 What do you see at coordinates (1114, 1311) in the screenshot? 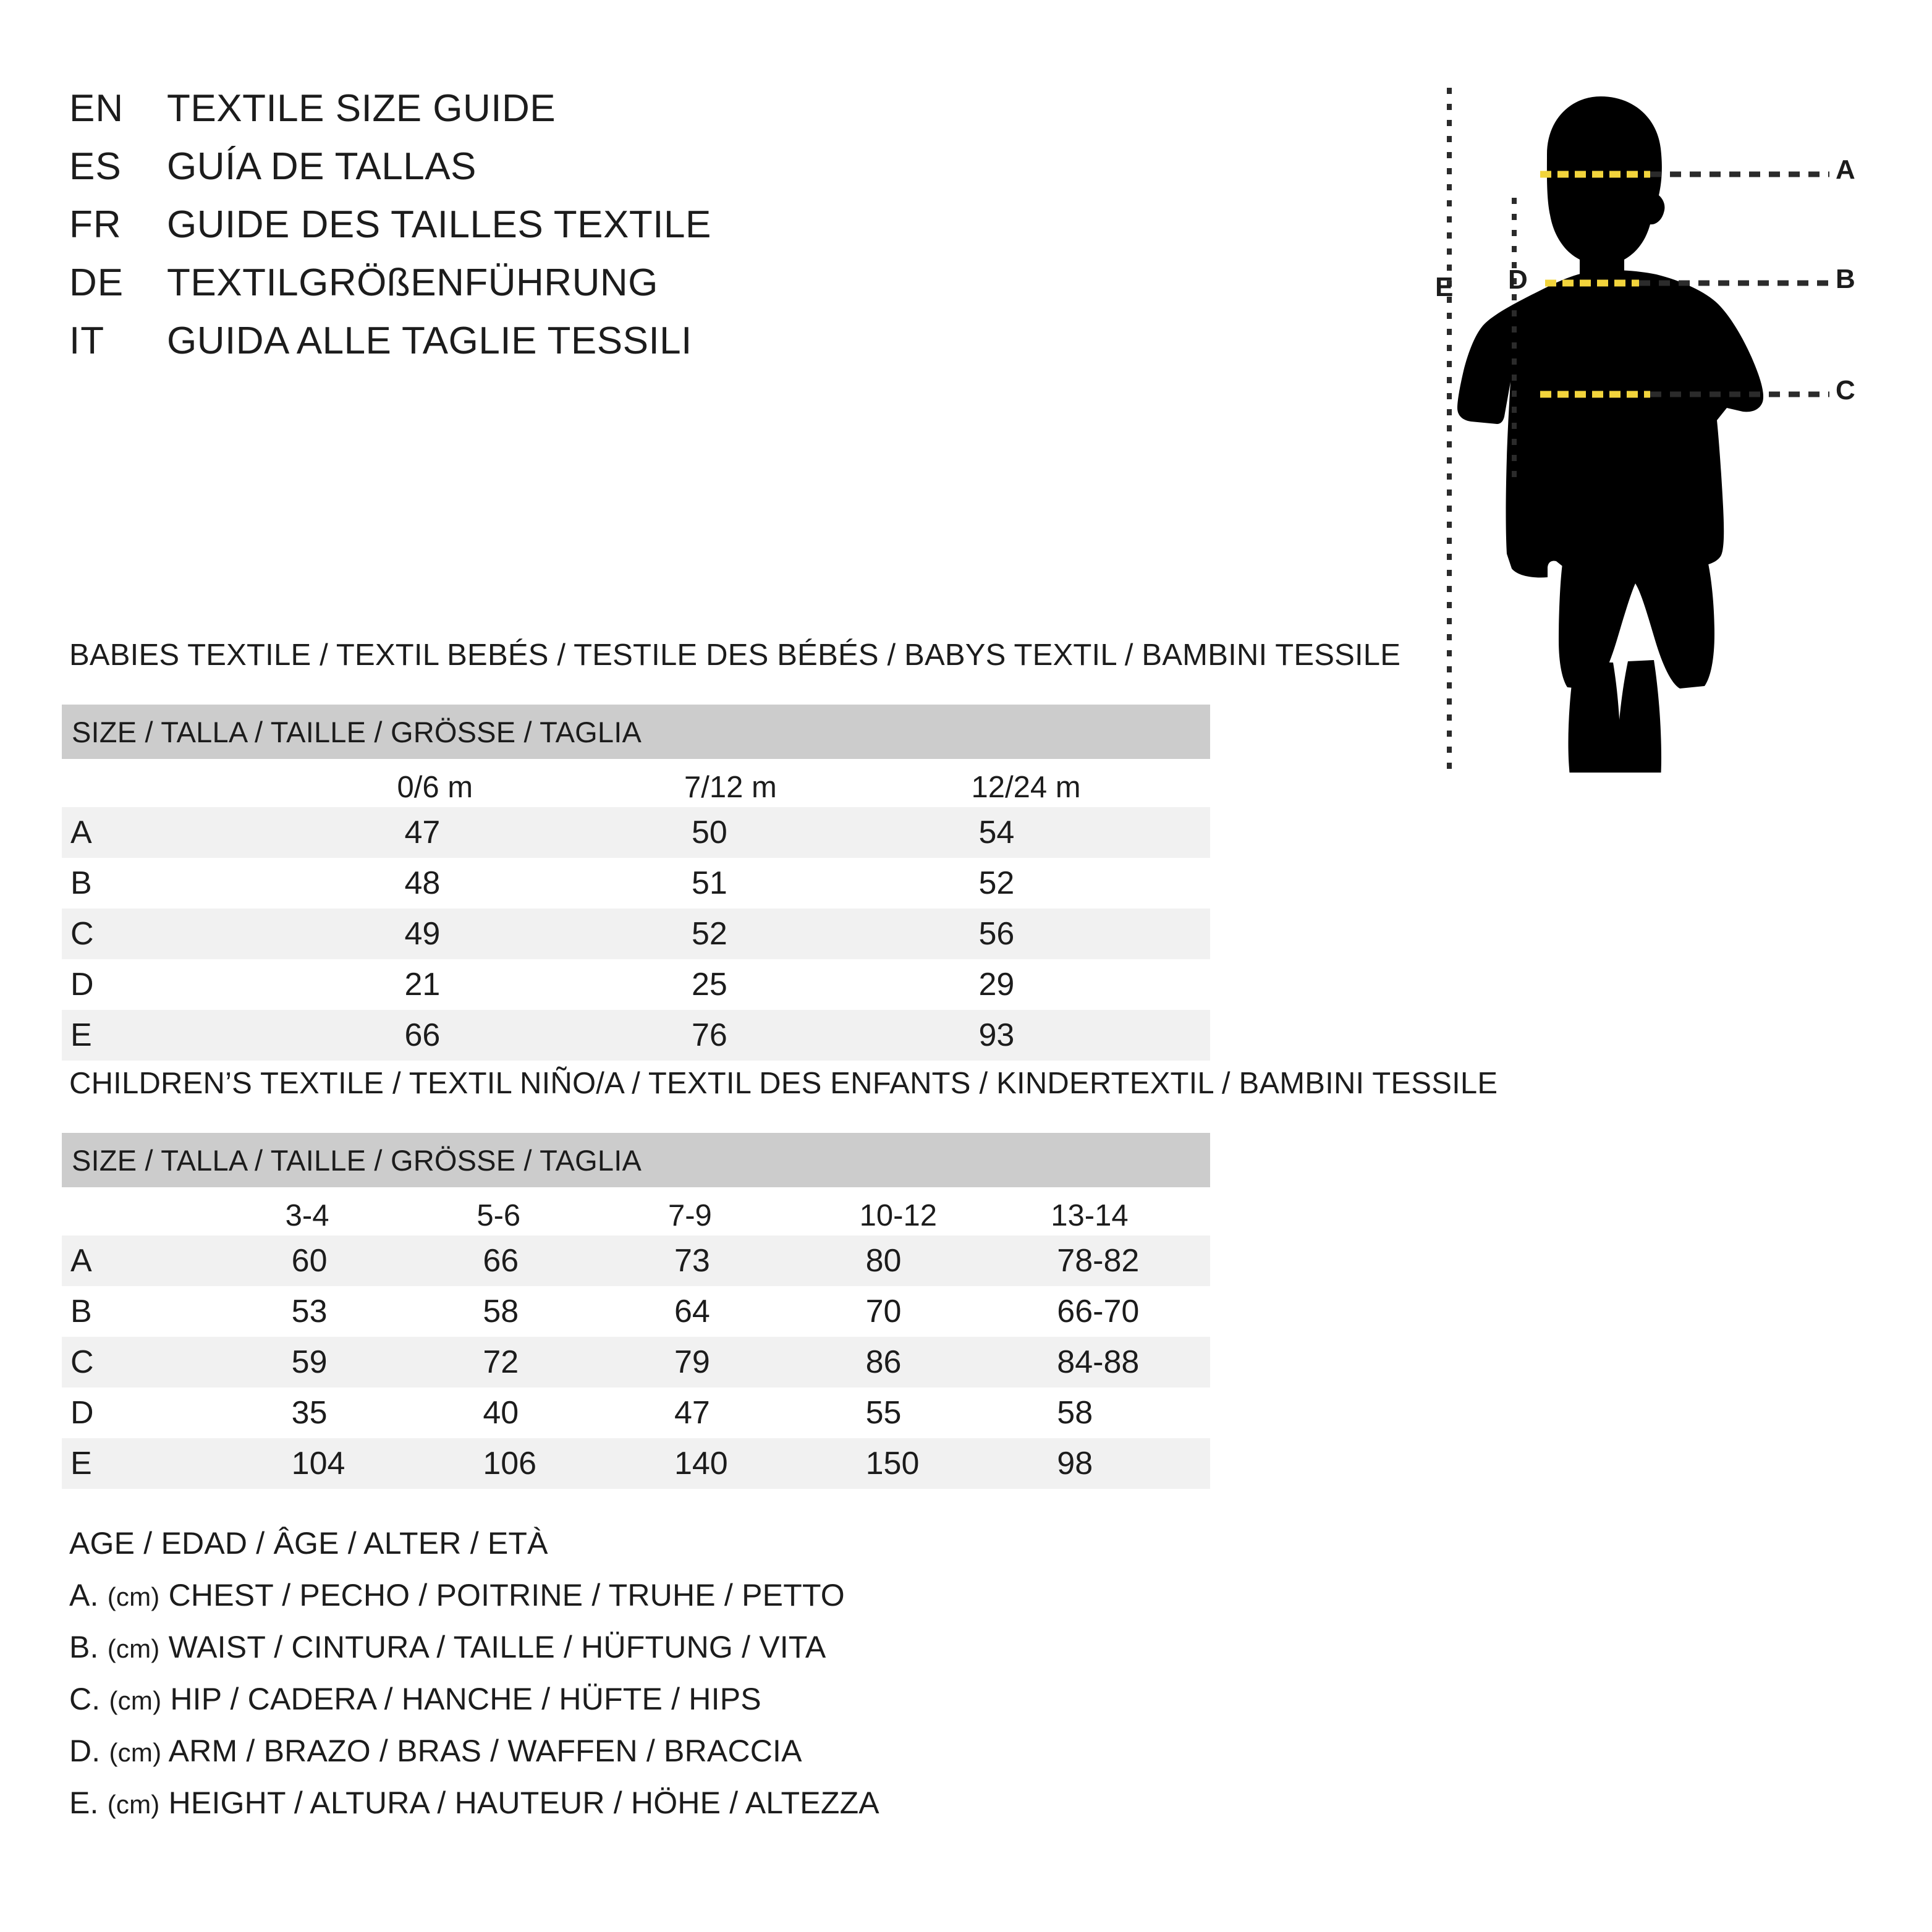
I see `children-cell-b-4: 66-70` at bounding box center [1114, 1311].